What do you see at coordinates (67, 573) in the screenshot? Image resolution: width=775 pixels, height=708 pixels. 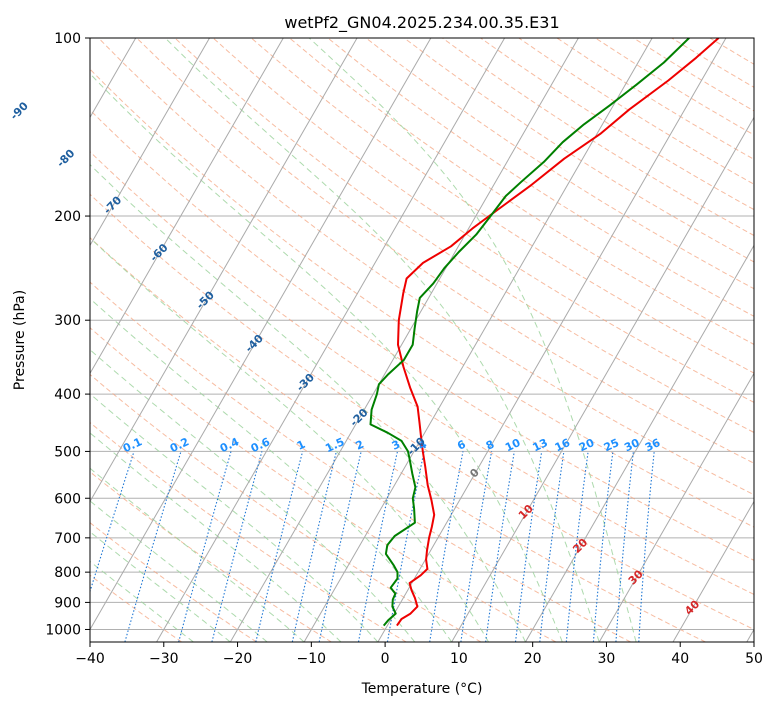 I see `y-tick-label: 800` at bounding box center [67, 573].